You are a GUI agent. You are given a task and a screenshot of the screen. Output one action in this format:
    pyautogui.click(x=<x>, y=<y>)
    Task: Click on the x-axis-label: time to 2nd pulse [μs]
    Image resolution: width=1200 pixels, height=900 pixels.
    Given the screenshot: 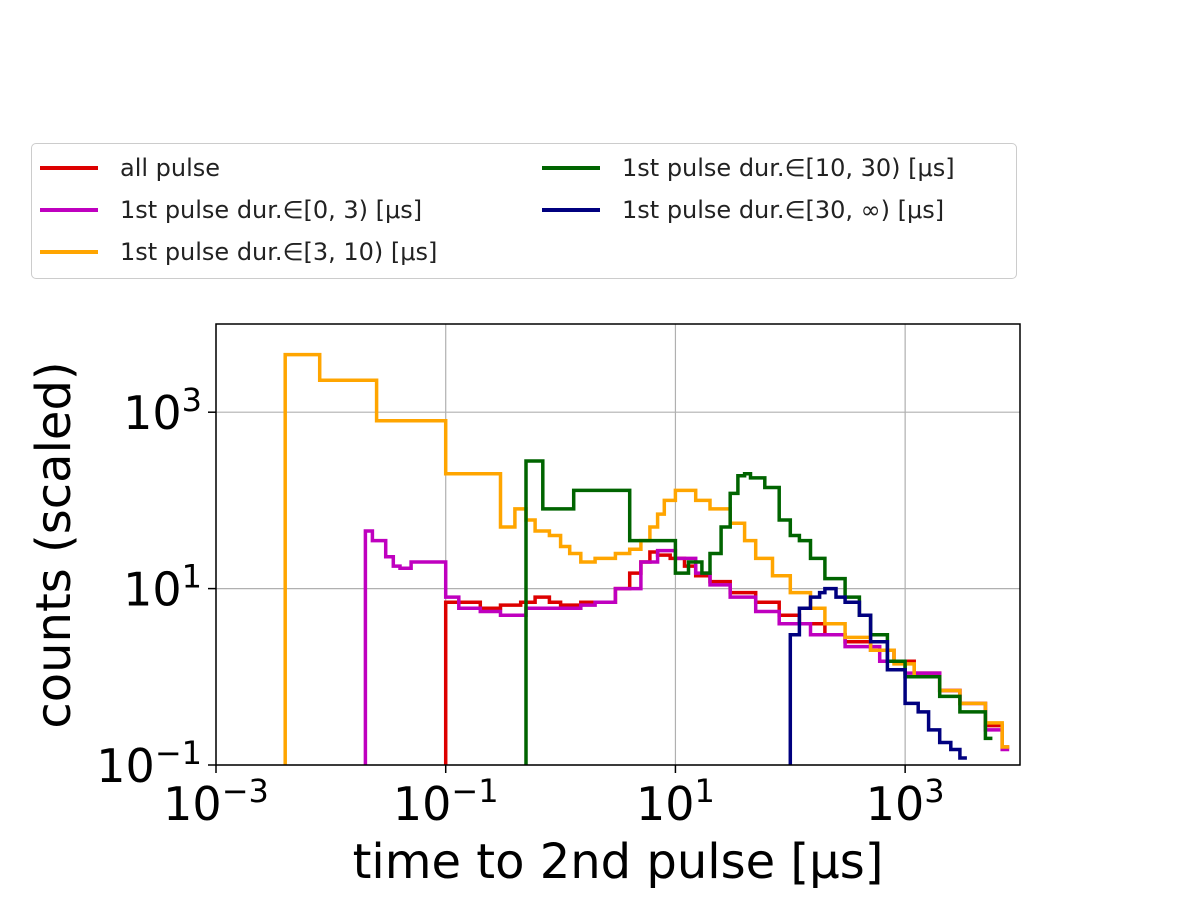 What is the action you would take?
    pyautogui.click(x=618, y=862)
    